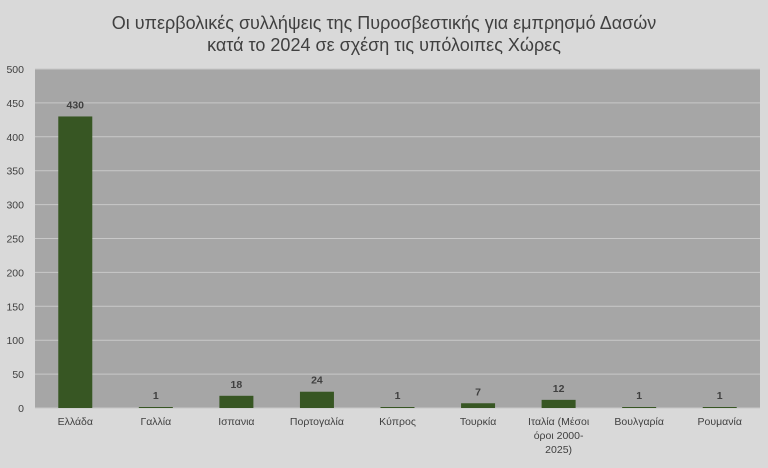 Image resolution: width=768 pixels, height=468 pixels. I want to click on category-label: όροι 2000-, so click(559, 436).